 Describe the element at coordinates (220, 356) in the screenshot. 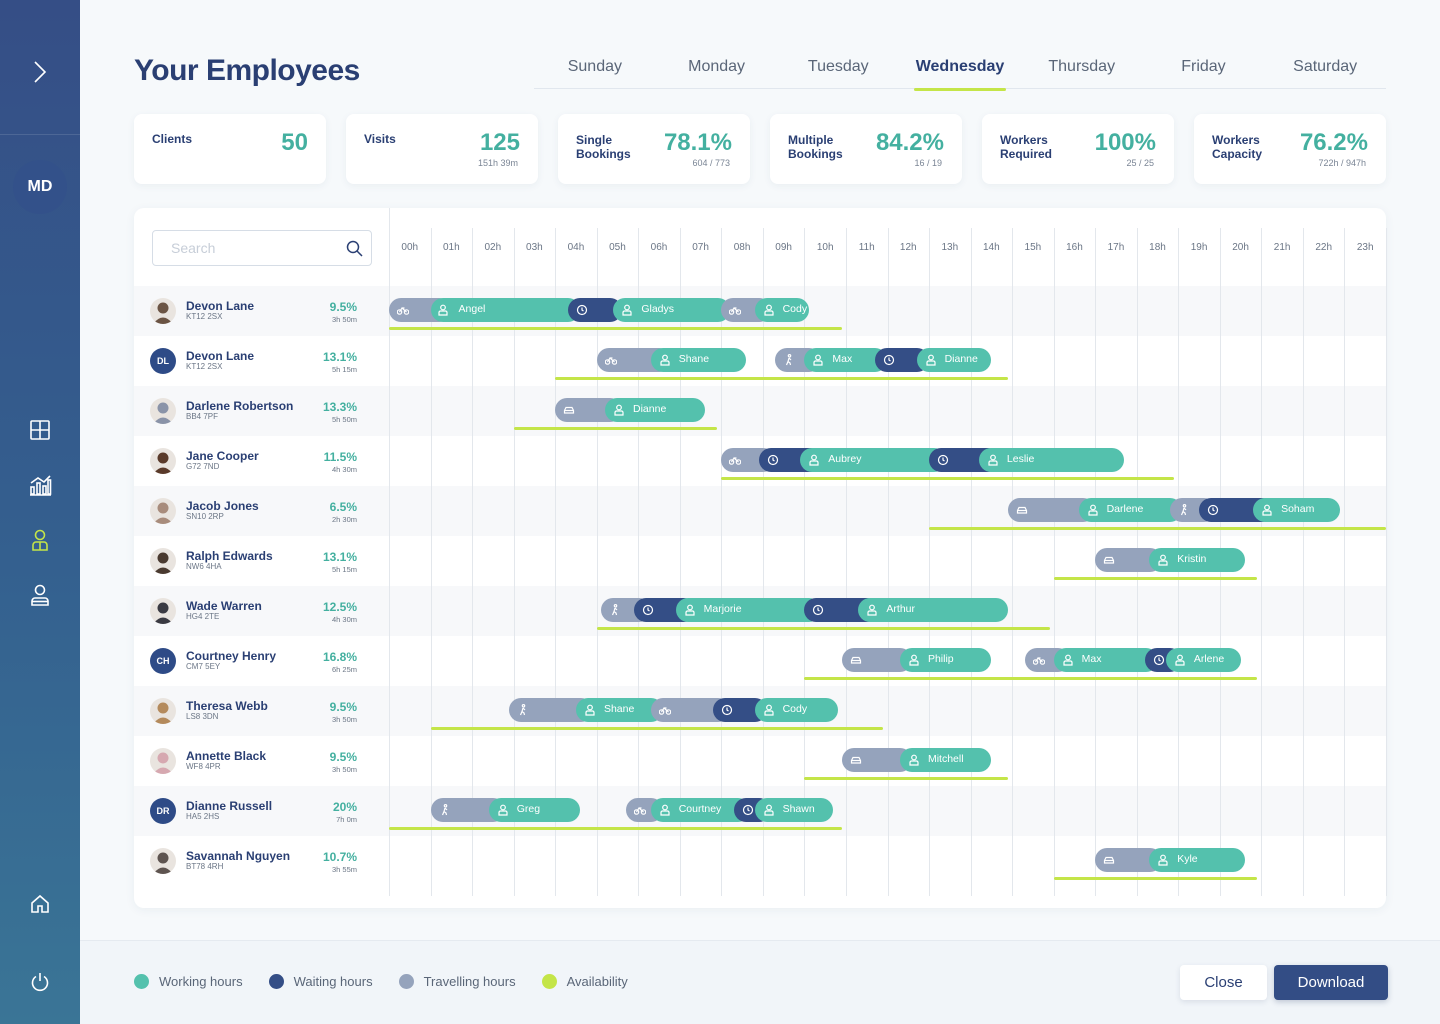

I see `employee-name: Devon Lane` at that location.